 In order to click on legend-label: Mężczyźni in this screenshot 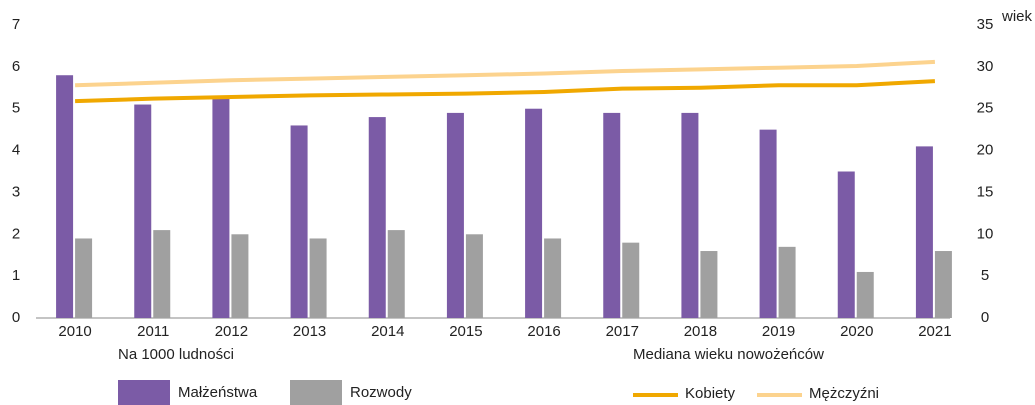, I will do `click(844, 393)`.